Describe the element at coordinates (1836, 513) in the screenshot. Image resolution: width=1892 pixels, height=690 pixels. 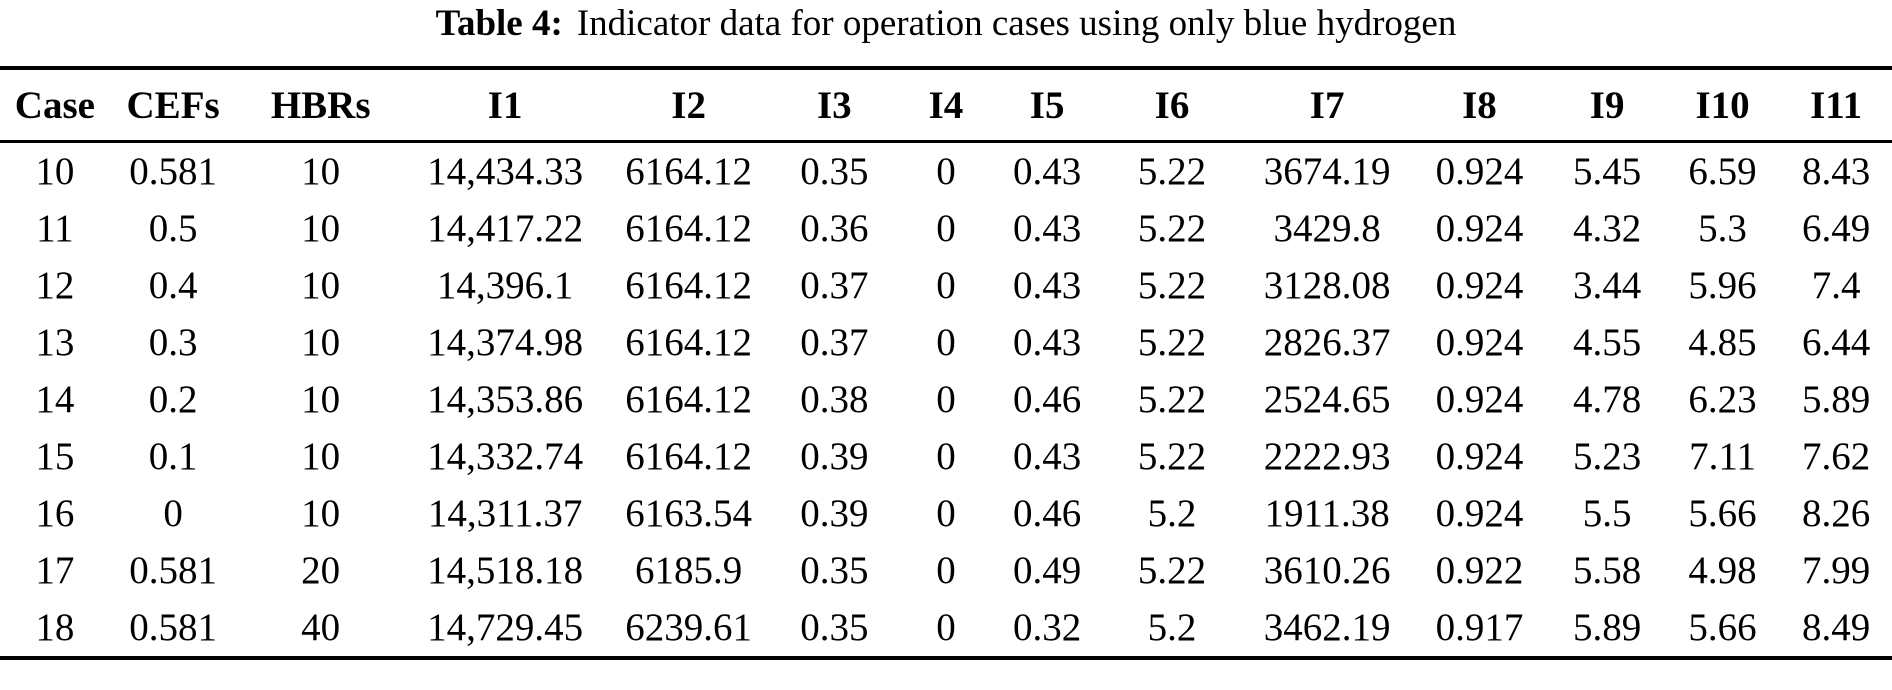
I see `table-cell: 8.26` at that location.